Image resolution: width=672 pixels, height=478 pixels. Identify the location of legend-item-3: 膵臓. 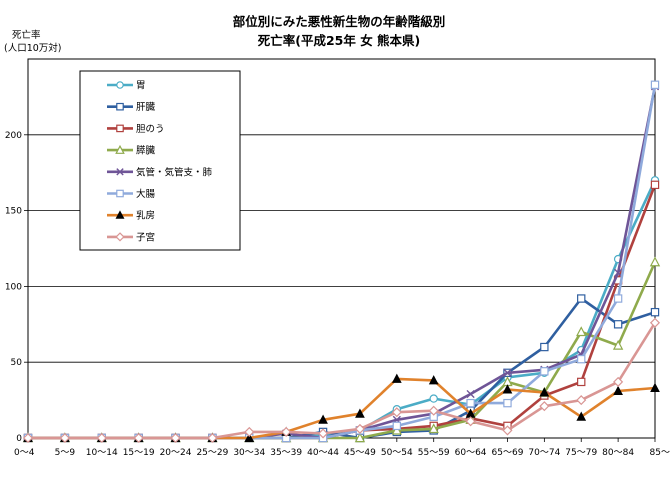
(131, 150).